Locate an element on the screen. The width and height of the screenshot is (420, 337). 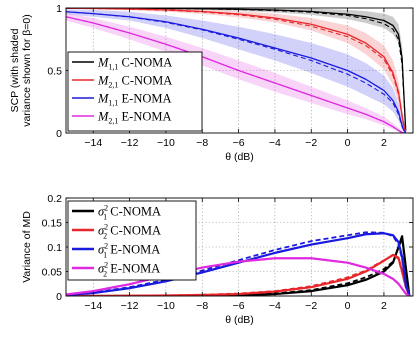
legend-entry: σ2 2 C-NOMA is located at coordinates (129, 232).